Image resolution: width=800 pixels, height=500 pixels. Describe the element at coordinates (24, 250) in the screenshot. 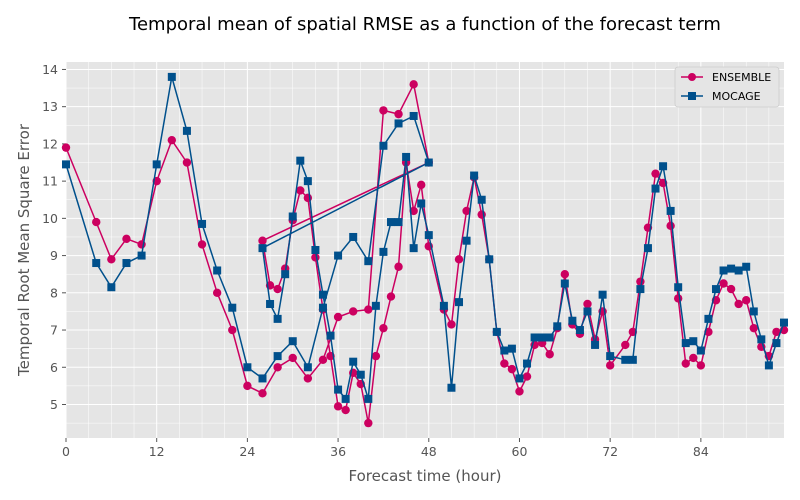

I see `y-axis-label: Temporal Root Mean Square Error` at that location.